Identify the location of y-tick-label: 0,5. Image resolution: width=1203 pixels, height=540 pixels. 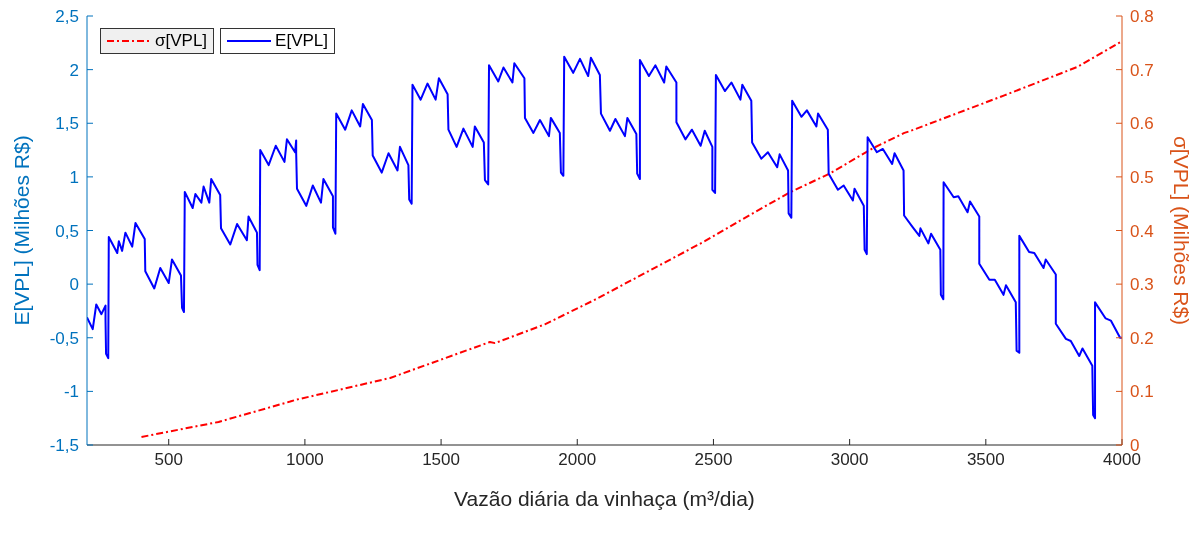
(67, 231).